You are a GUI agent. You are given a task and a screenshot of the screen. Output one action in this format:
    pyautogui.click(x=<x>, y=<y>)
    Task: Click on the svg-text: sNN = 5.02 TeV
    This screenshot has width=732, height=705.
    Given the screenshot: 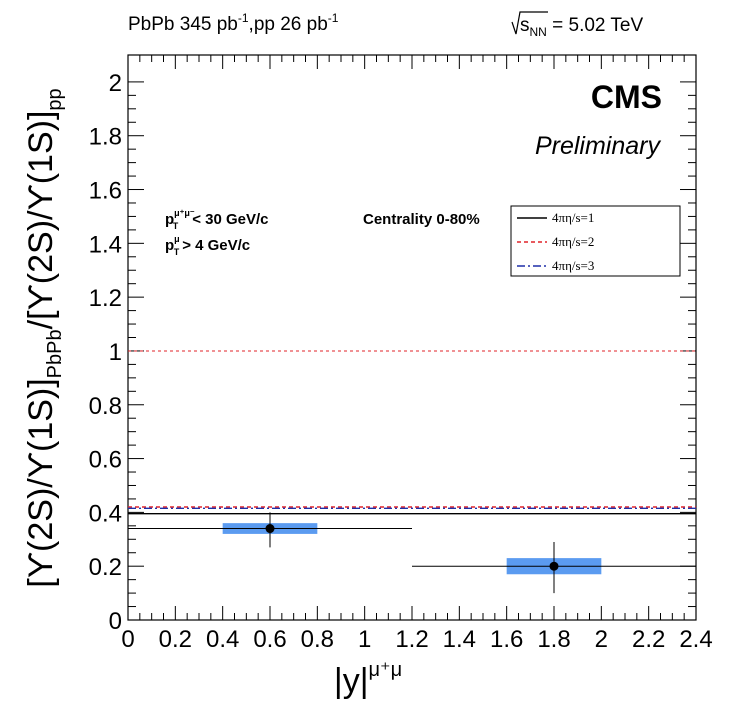 What is the action you would take?
    pyautogui.click(x=581, y=27)
    